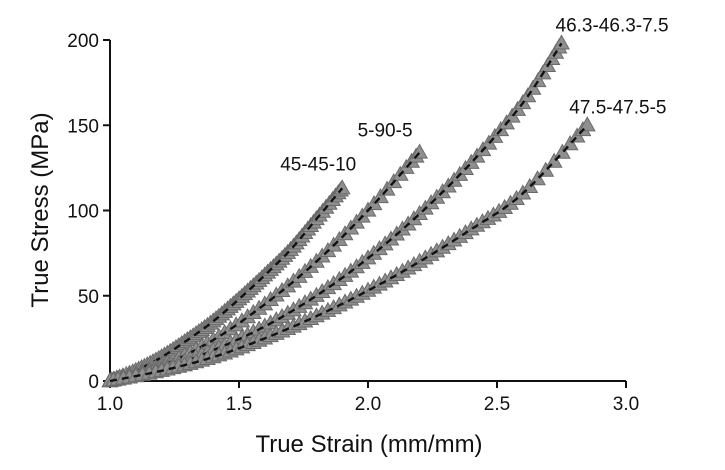  What do you see at coordinates (83, 212) in the screenshot?
I see `y-tick-label: 100` at bounding box center [83, 212].